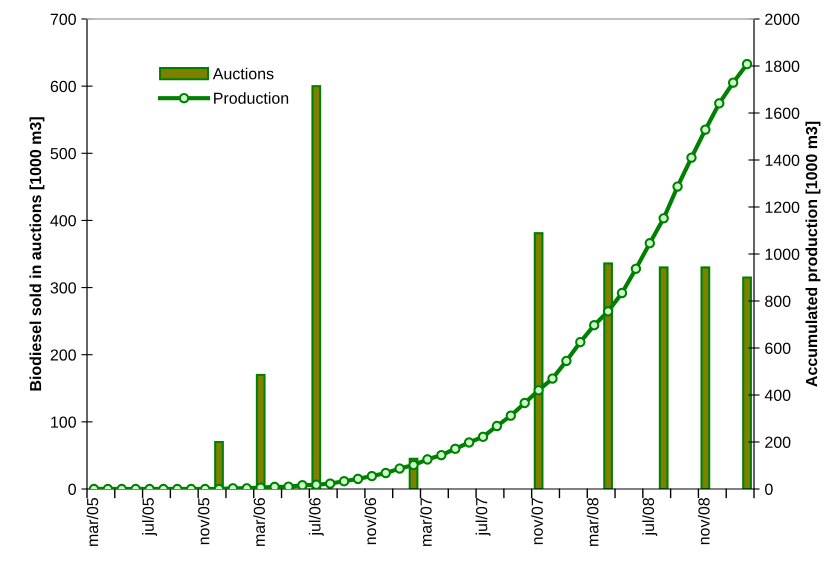 The height and width of the screenshot is (571, 840). What do you see at coordinates (316, 517) in the screenshot?
I see `x-tick-label: jul/06` at bounding box center [316, 517].